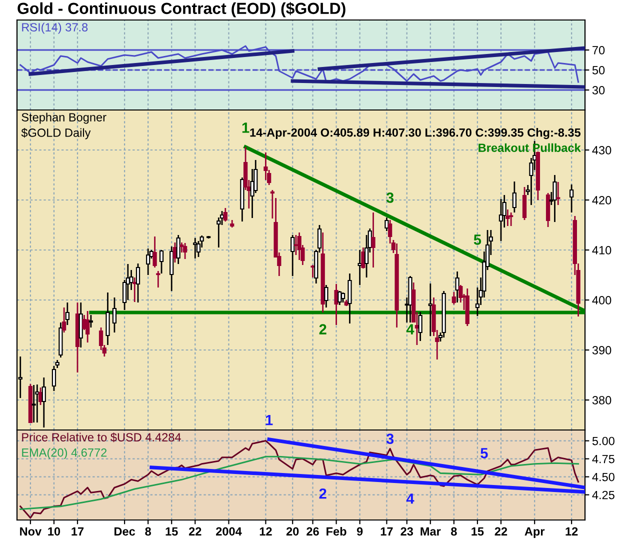  What do you see at coordinates (602, 300) in the screenshot?
I see `y-tick-label: 400` at bounding box center [602, 300].